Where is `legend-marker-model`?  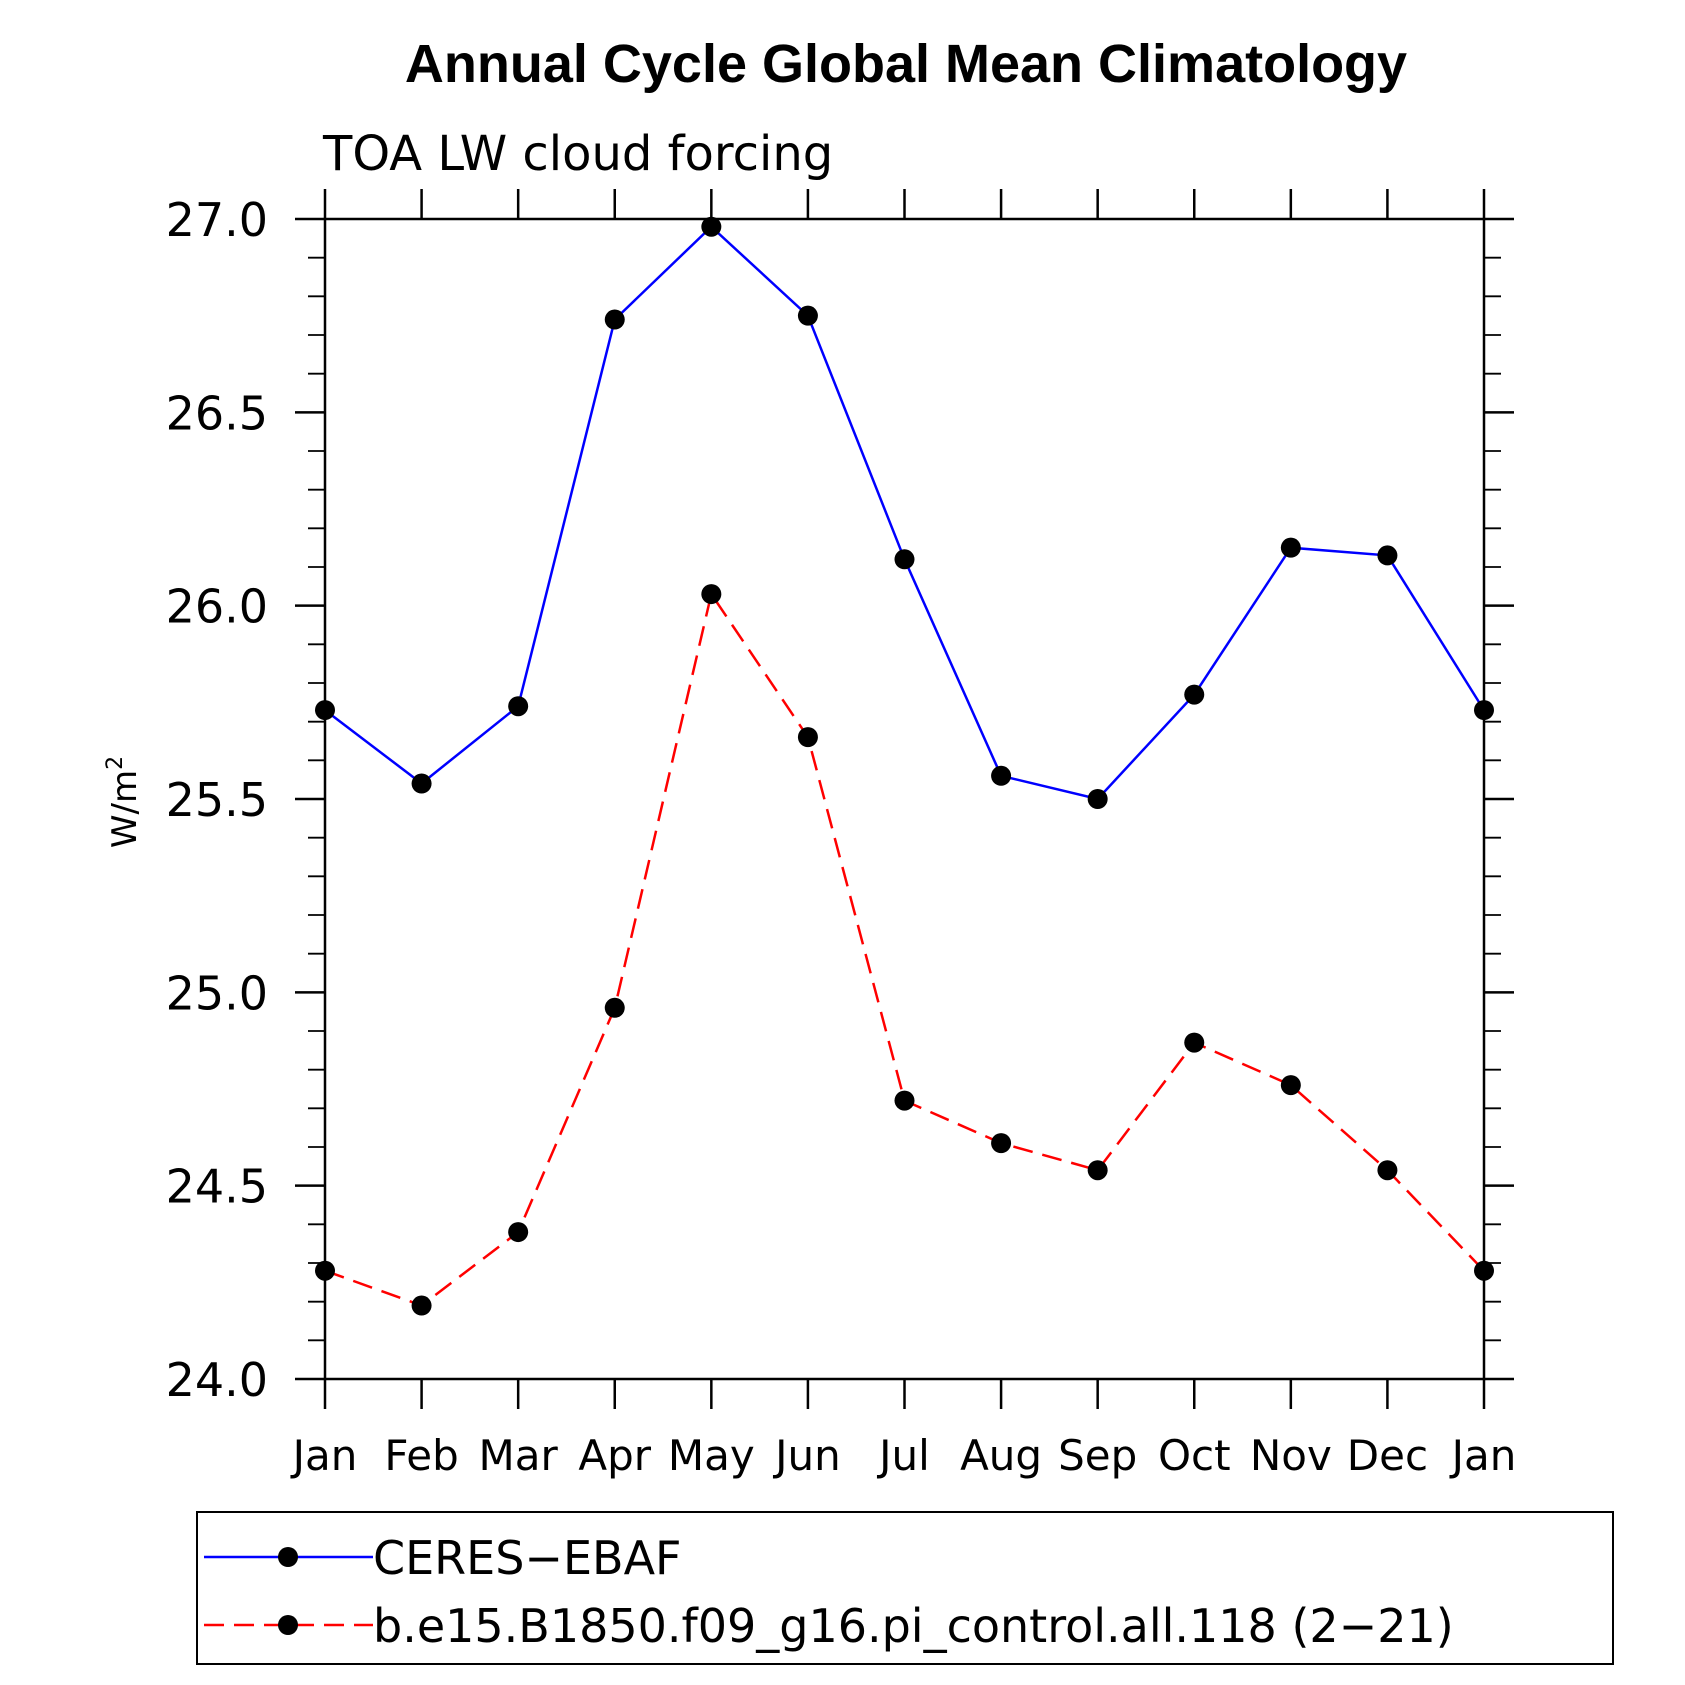
legend-marker-model is located at coordinates (288, 1625).